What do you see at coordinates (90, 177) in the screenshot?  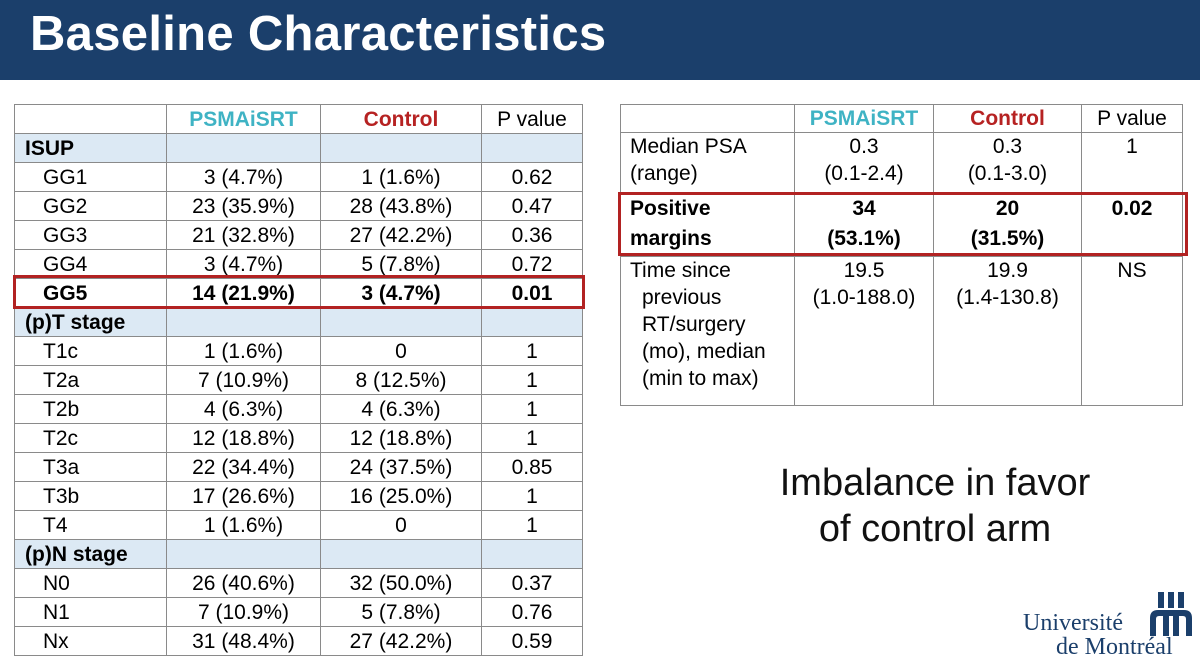 I see `row-label: GG1` at bounding box center [90, 177].